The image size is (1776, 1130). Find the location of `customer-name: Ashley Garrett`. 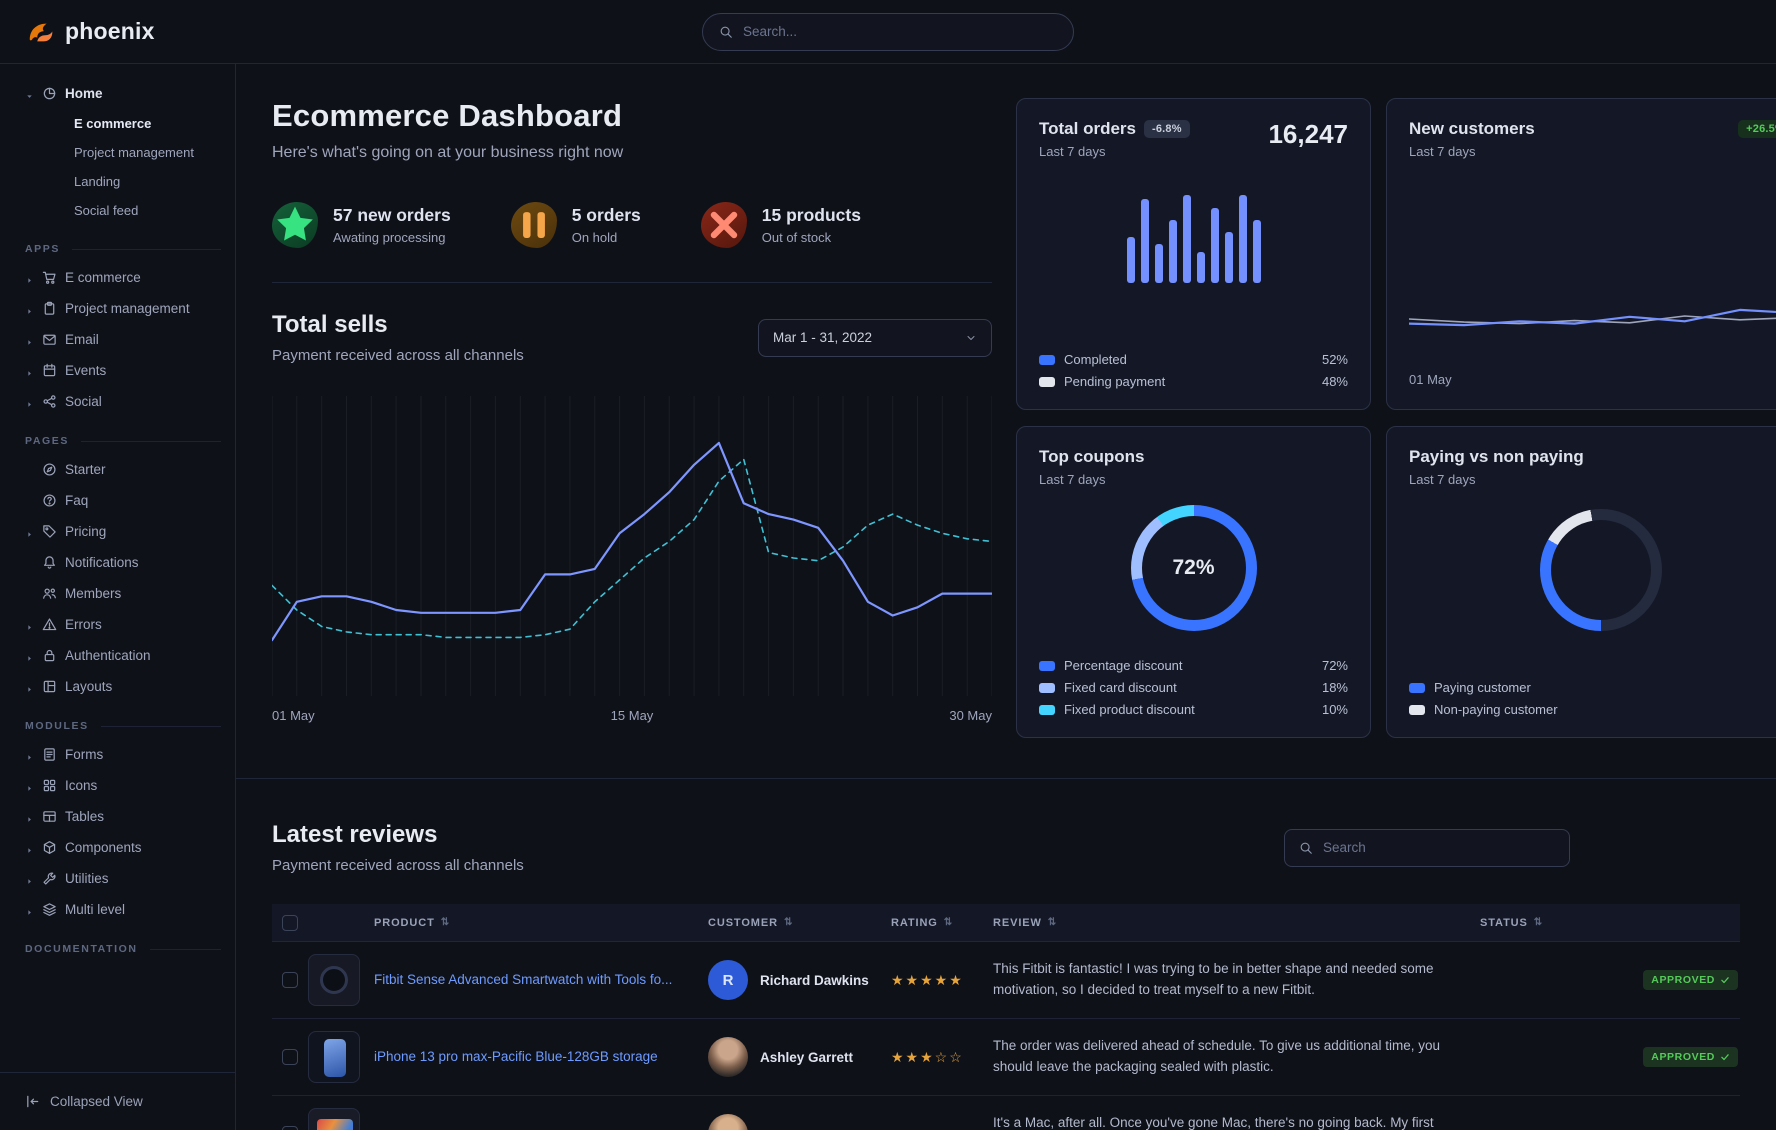

customer-name: Ashley Garrett is located at coordinates (807, 1057).